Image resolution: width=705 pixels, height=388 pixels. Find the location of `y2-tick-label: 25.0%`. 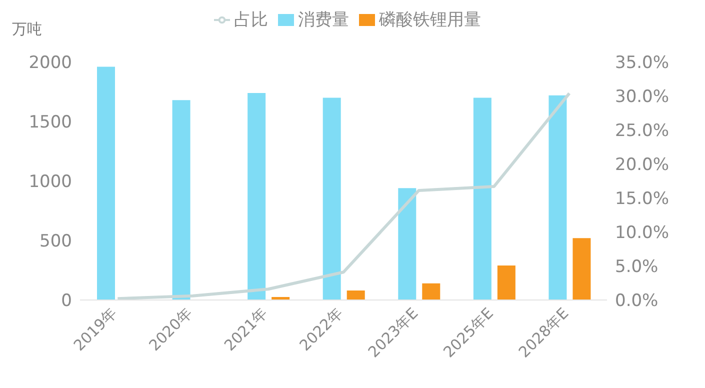

y2-tick-label: 25.0% is located at coordinates (642, 131).